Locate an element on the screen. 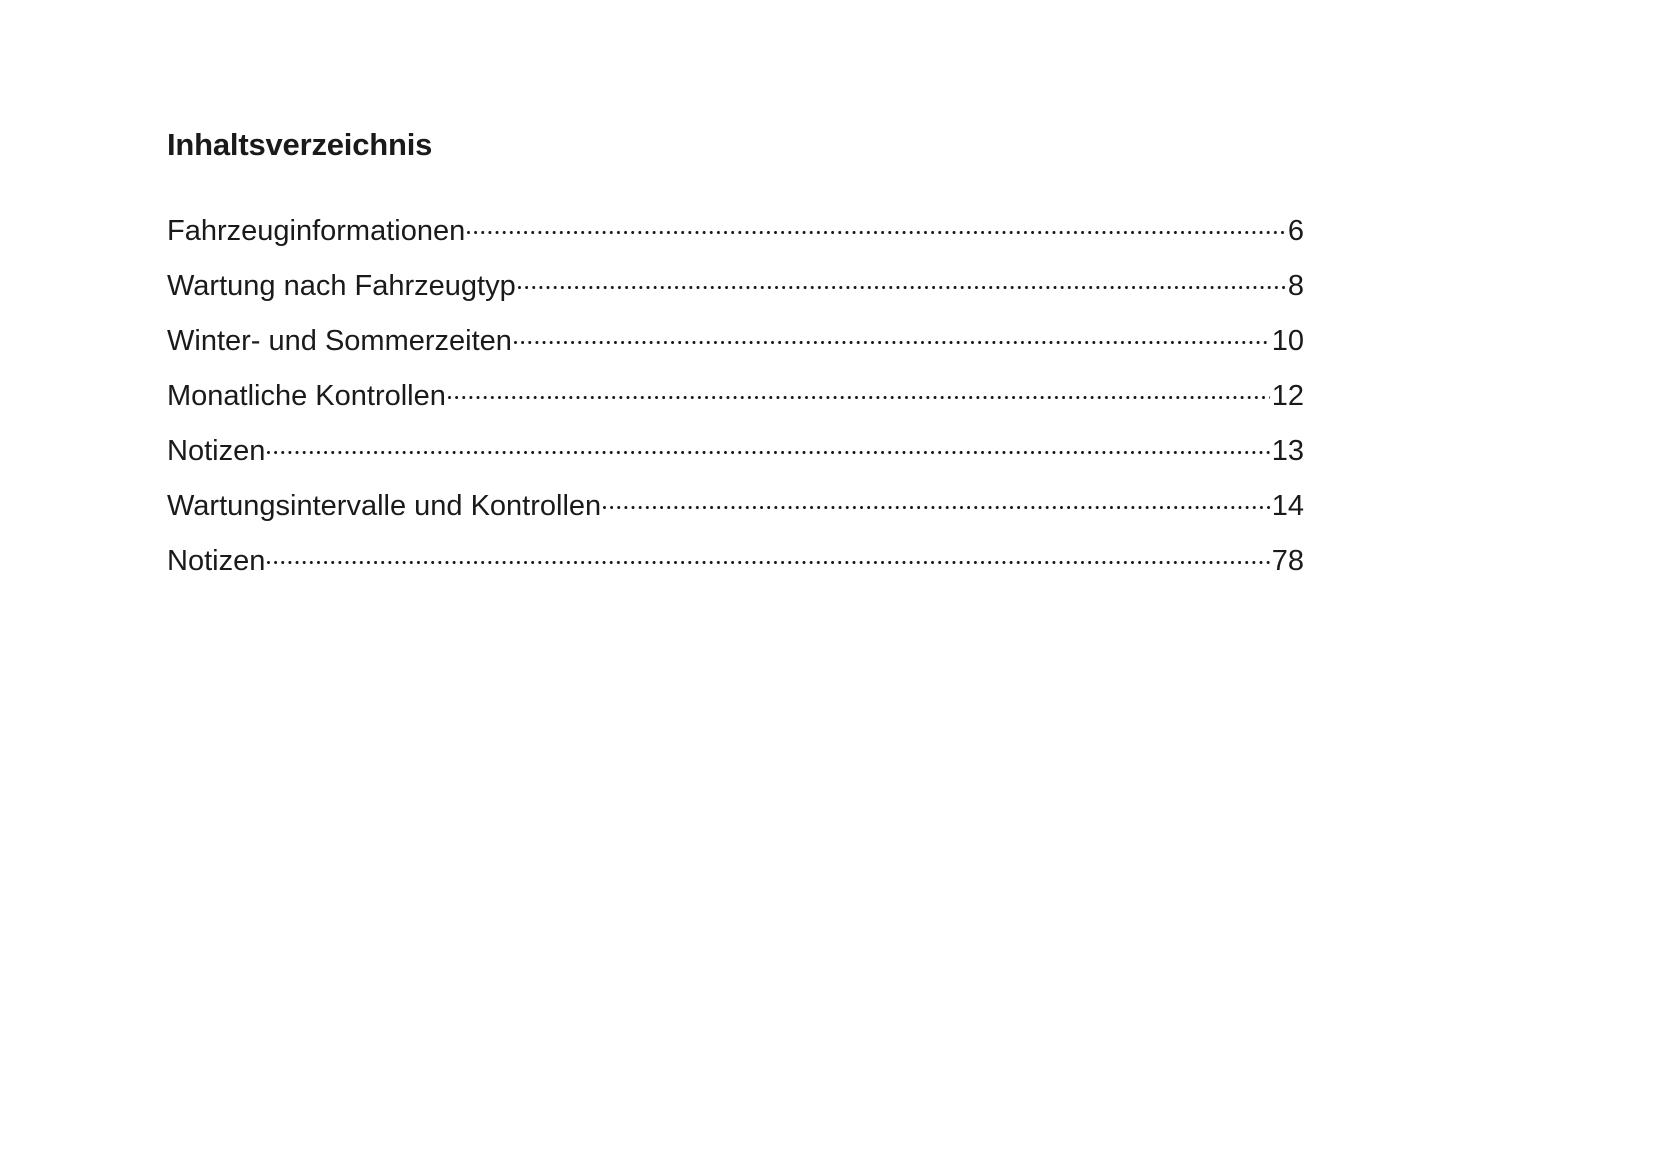 The image size is (1653, 1165). toc-entry: Wartung nach Fahrzeugtyp 8 is located at coordinates (735, 292).